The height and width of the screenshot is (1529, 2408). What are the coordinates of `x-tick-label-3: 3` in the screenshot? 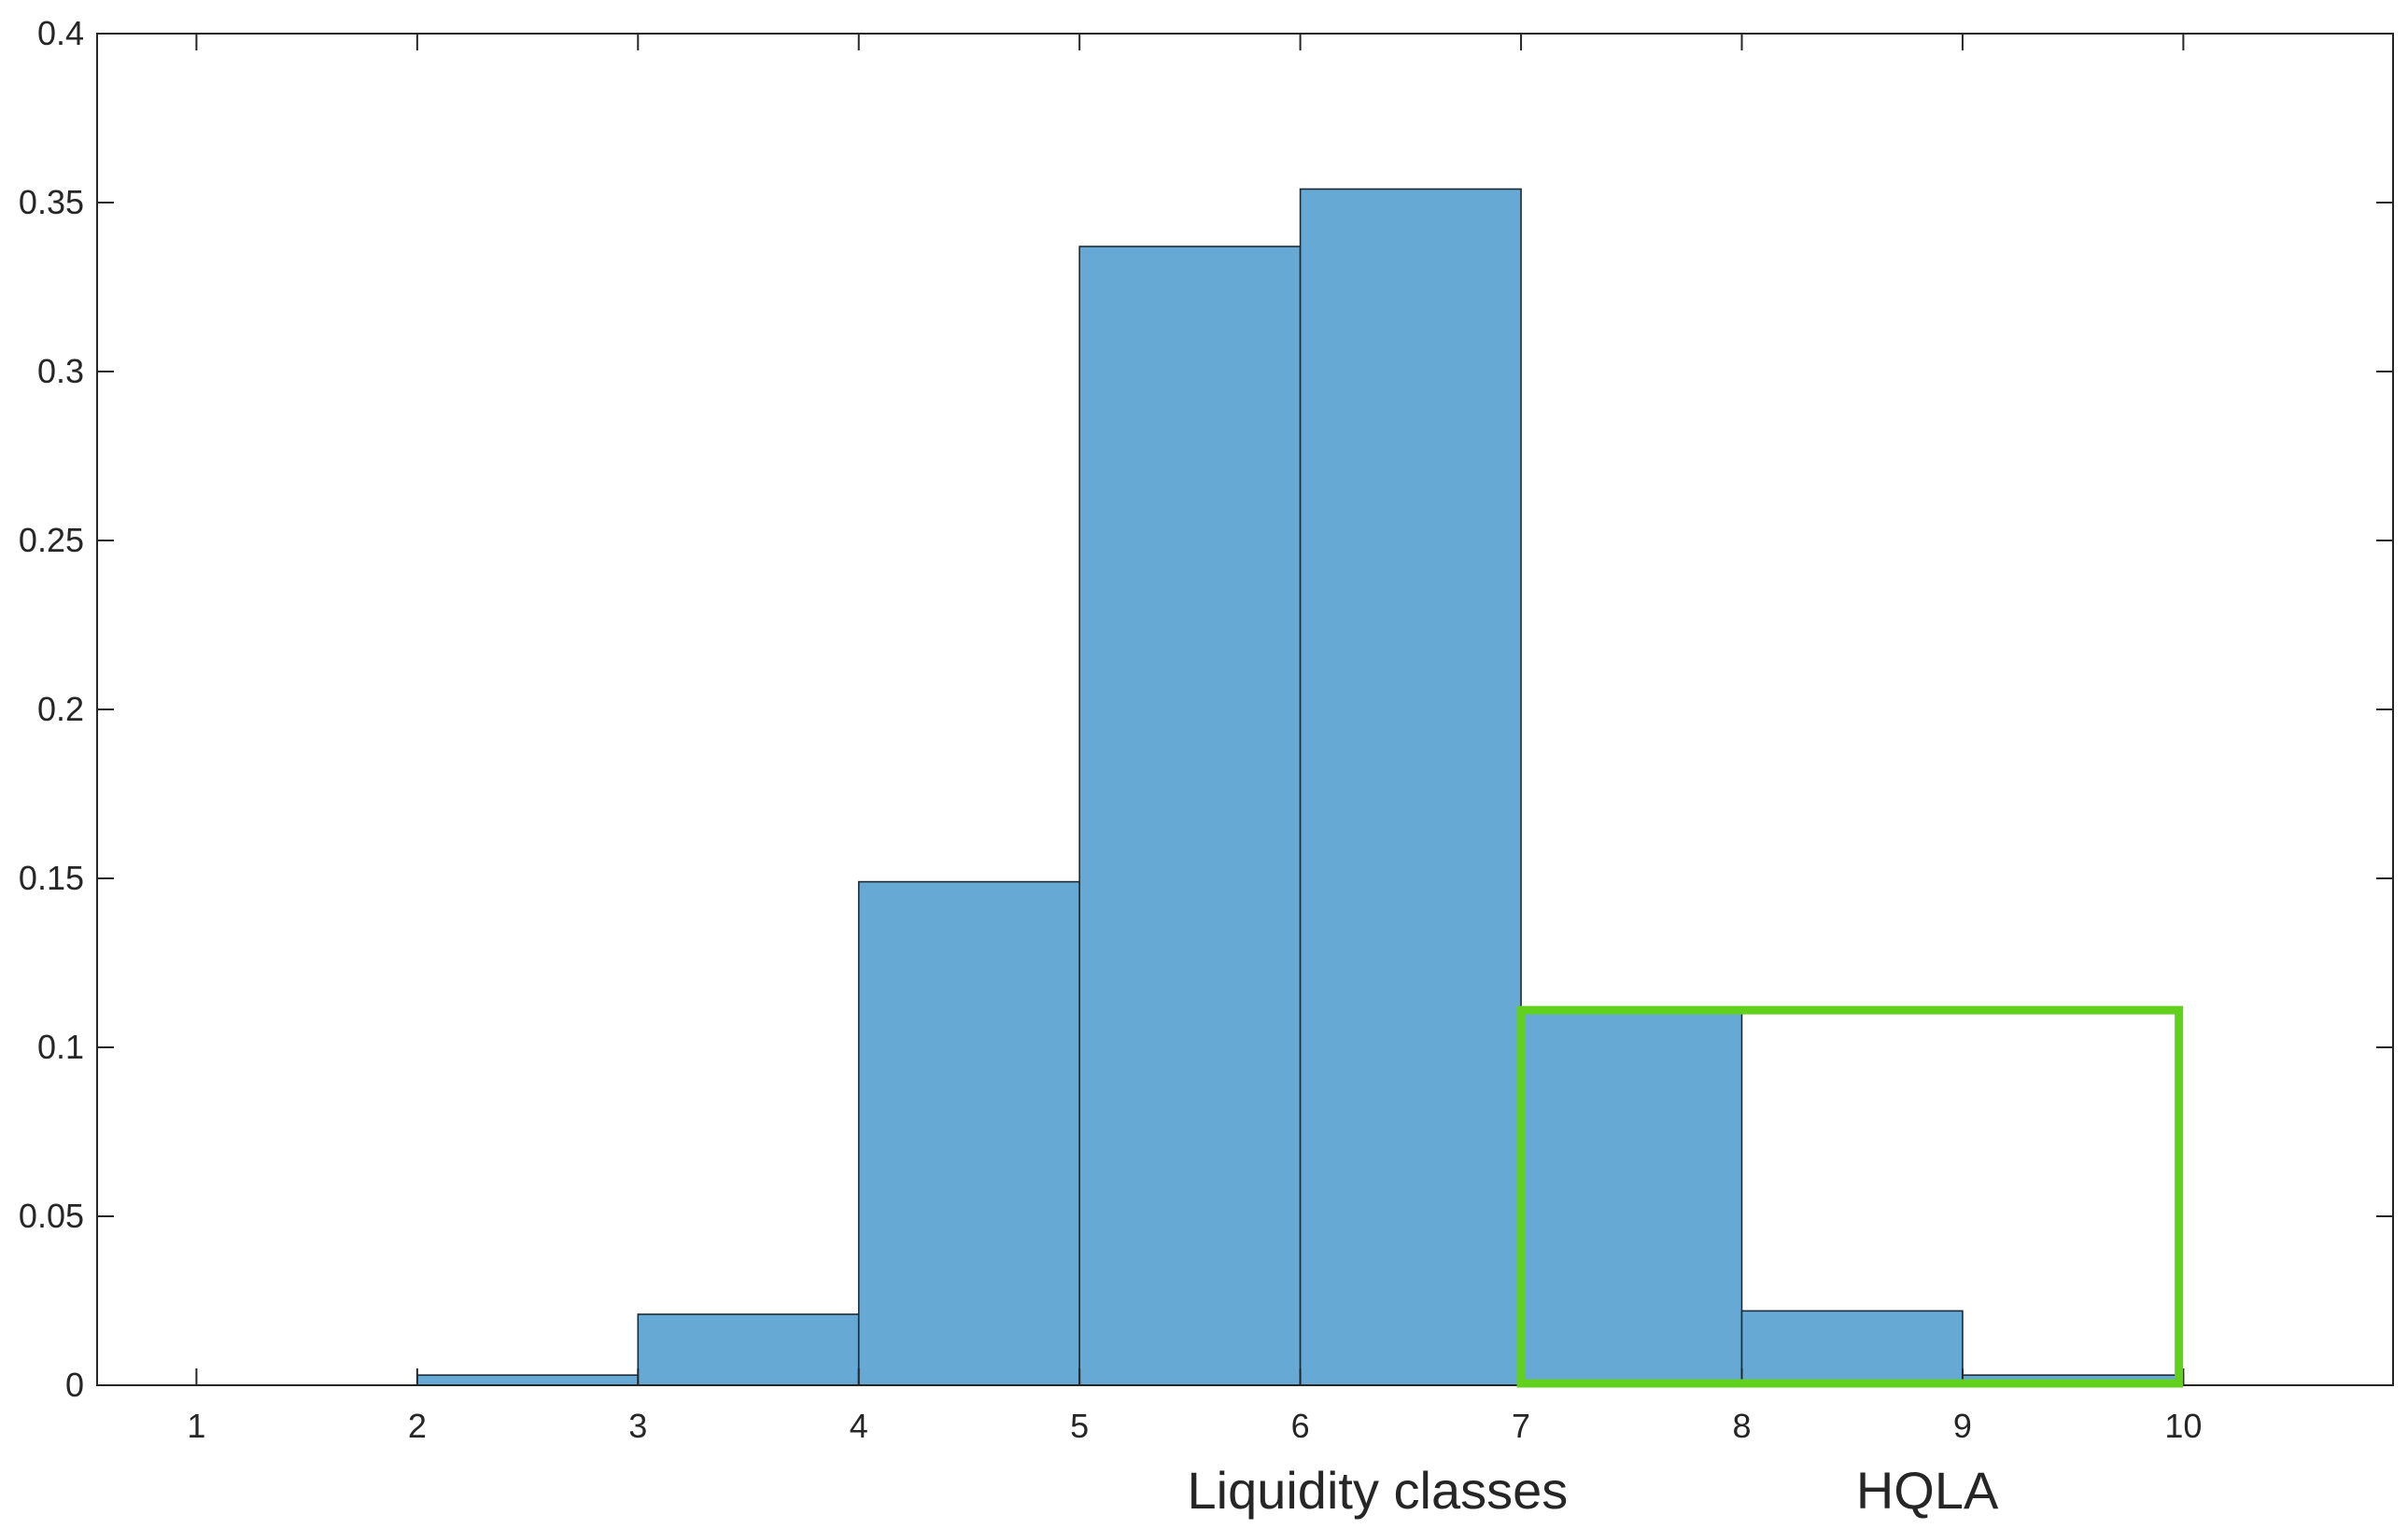 It's located at (637, 1426).